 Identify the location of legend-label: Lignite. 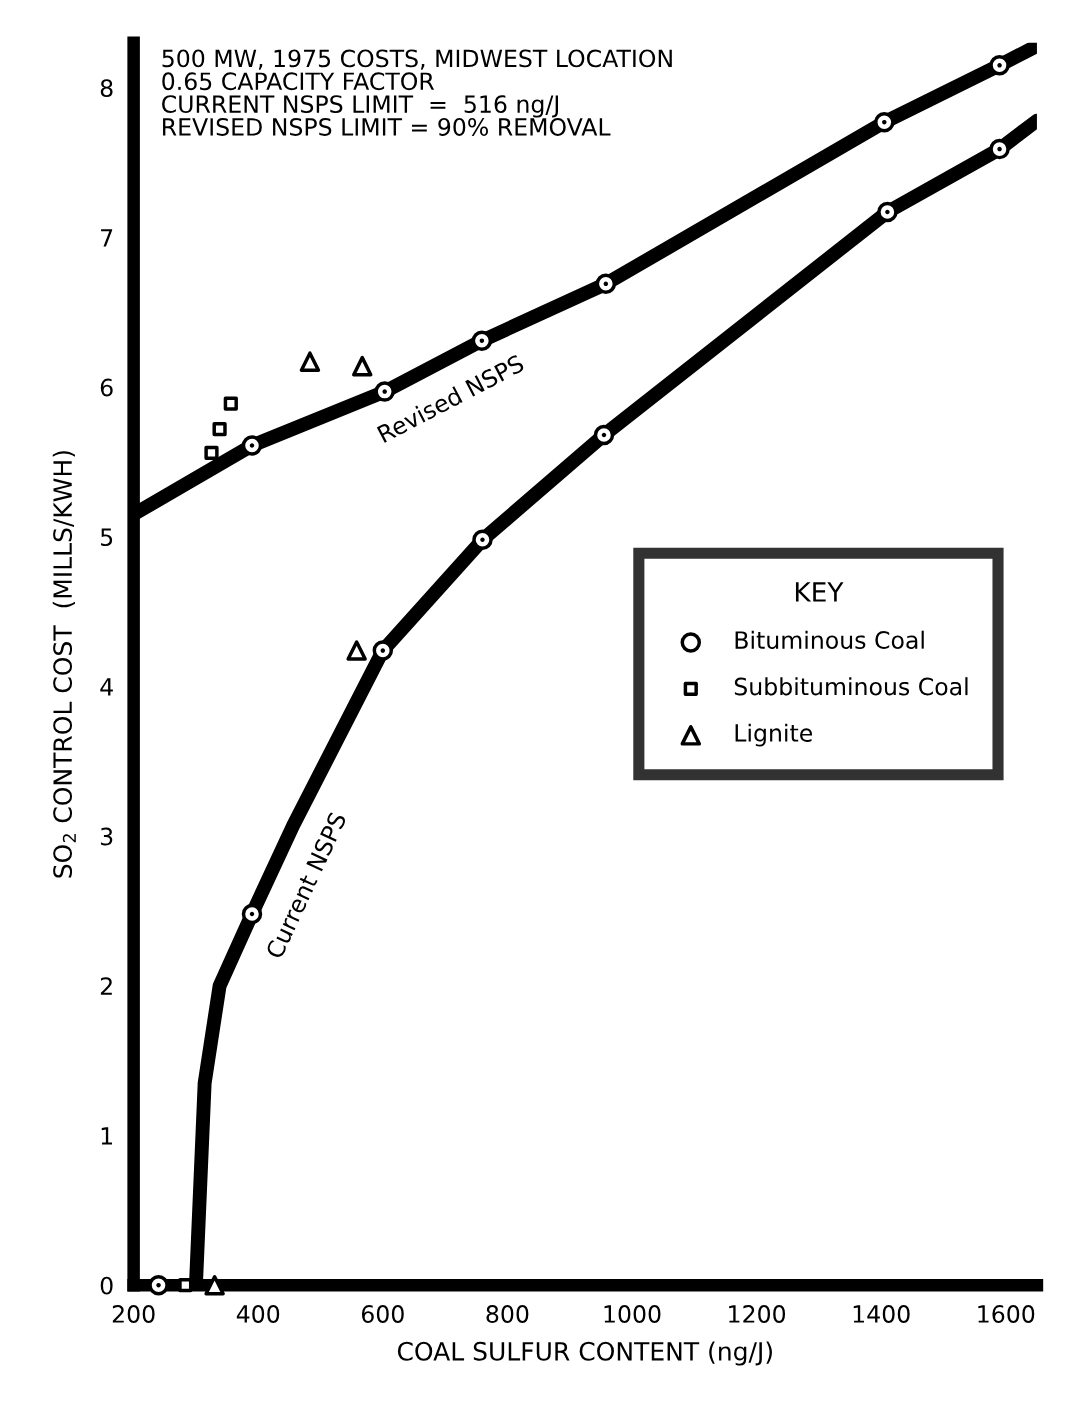
(774, 735).